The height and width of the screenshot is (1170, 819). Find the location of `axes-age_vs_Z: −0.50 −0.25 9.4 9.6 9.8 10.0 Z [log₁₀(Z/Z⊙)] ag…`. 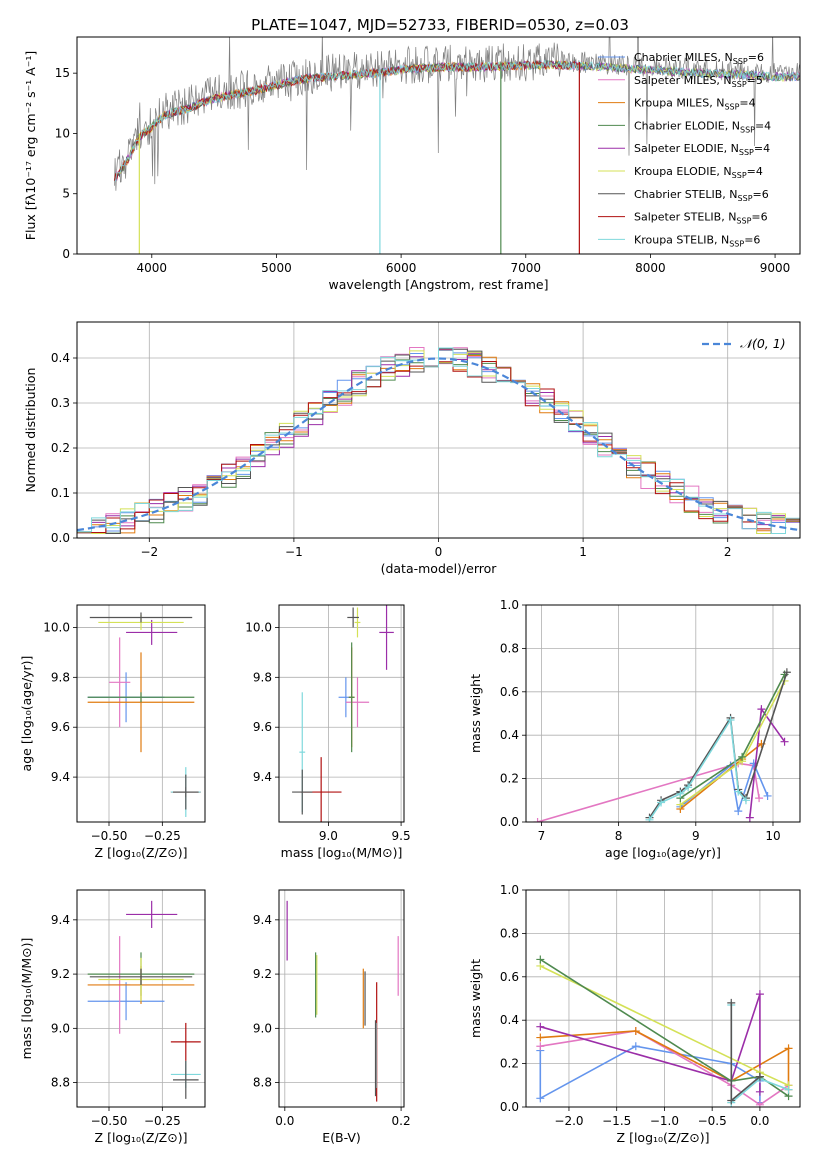

axes-age_vs_Z: −0.50 −0.25 9.4 9.6 9.8 10.0 Z [log₁₀(Z/Z⊙)] ag… is located at coordinates (112, 732).